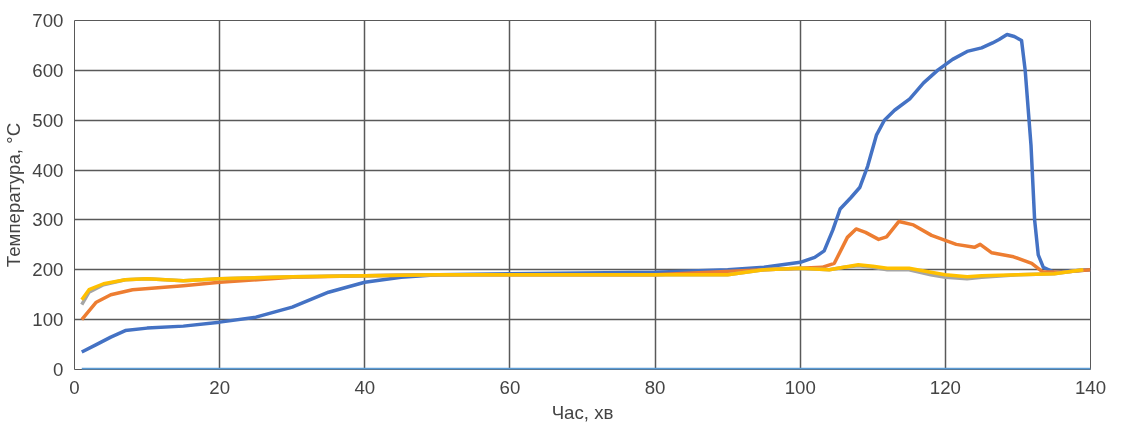 Image resolution: width=1139 pixels, height=434 pixels. I want to click on x-tick-label: 80, so click(655, 387).